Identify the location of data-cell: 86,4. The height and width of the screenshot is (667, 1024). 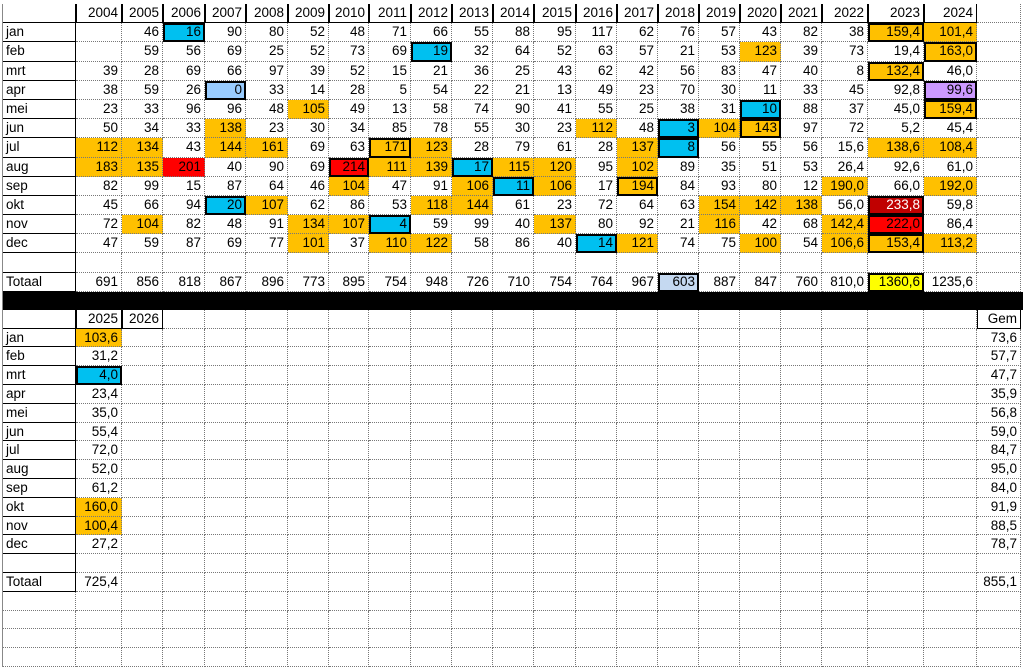
(950, 225).